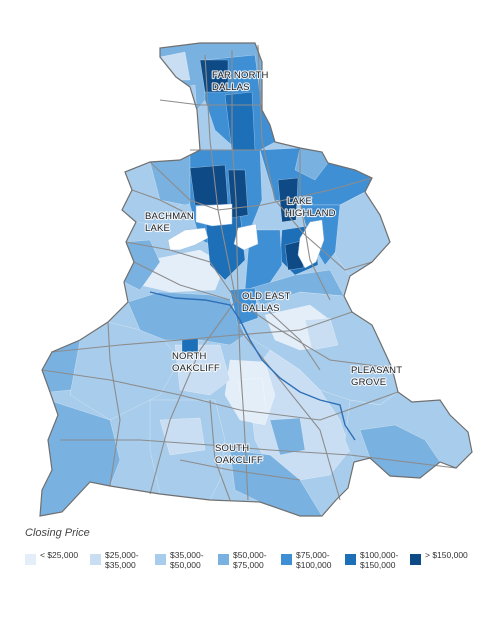 The height and width of the screenshot is (624, 500). I want to click on legend-item-25000-35000: $25,000- $35,000, so click(114, 560).